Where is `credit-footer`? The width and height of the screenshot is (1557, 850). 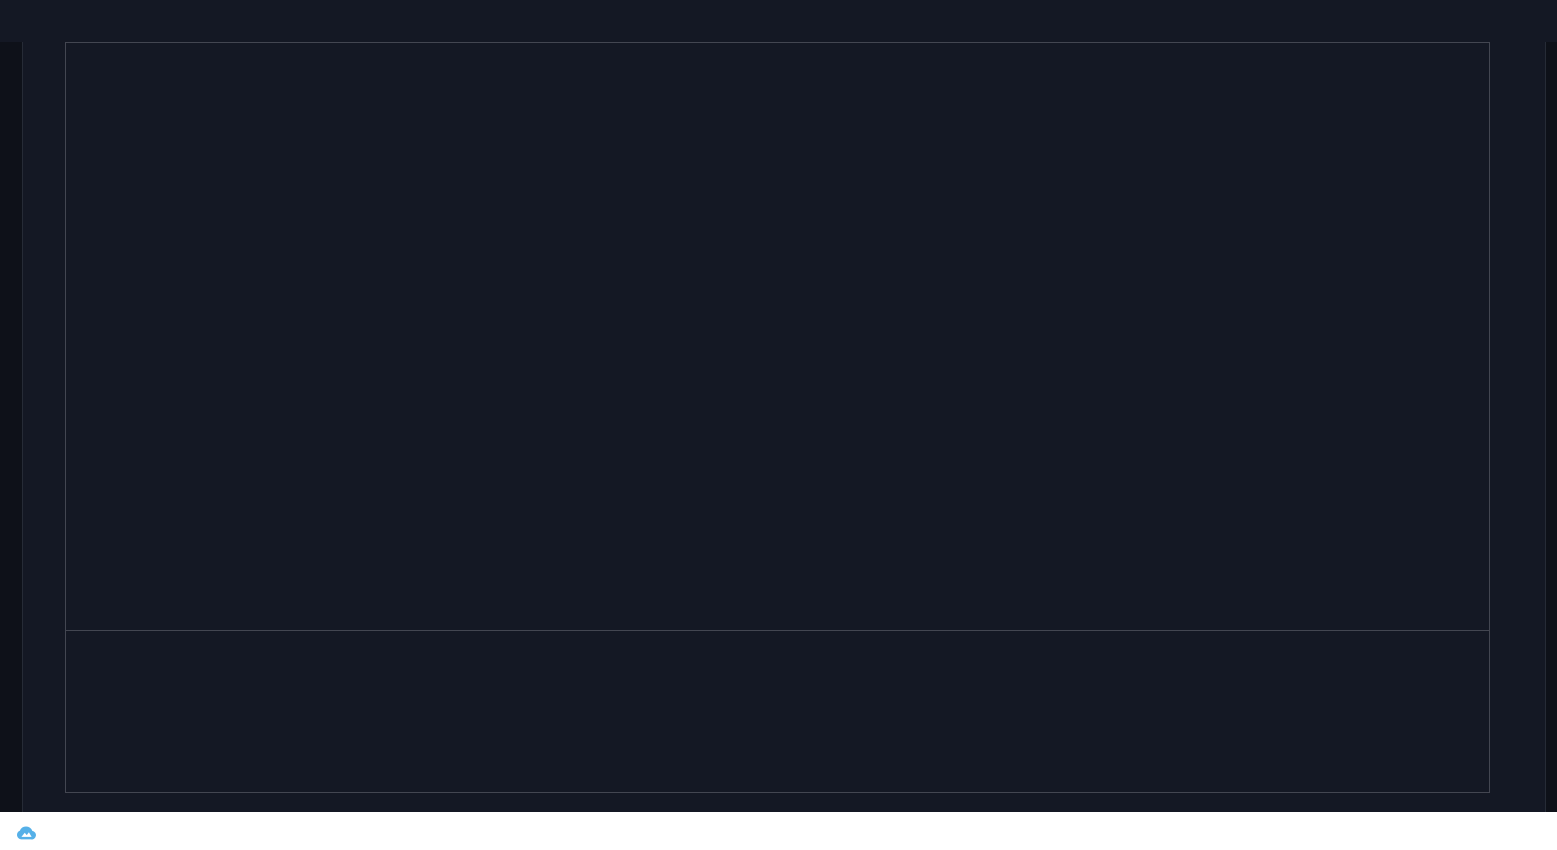 credit-footer is located at coordinates (24, 834).